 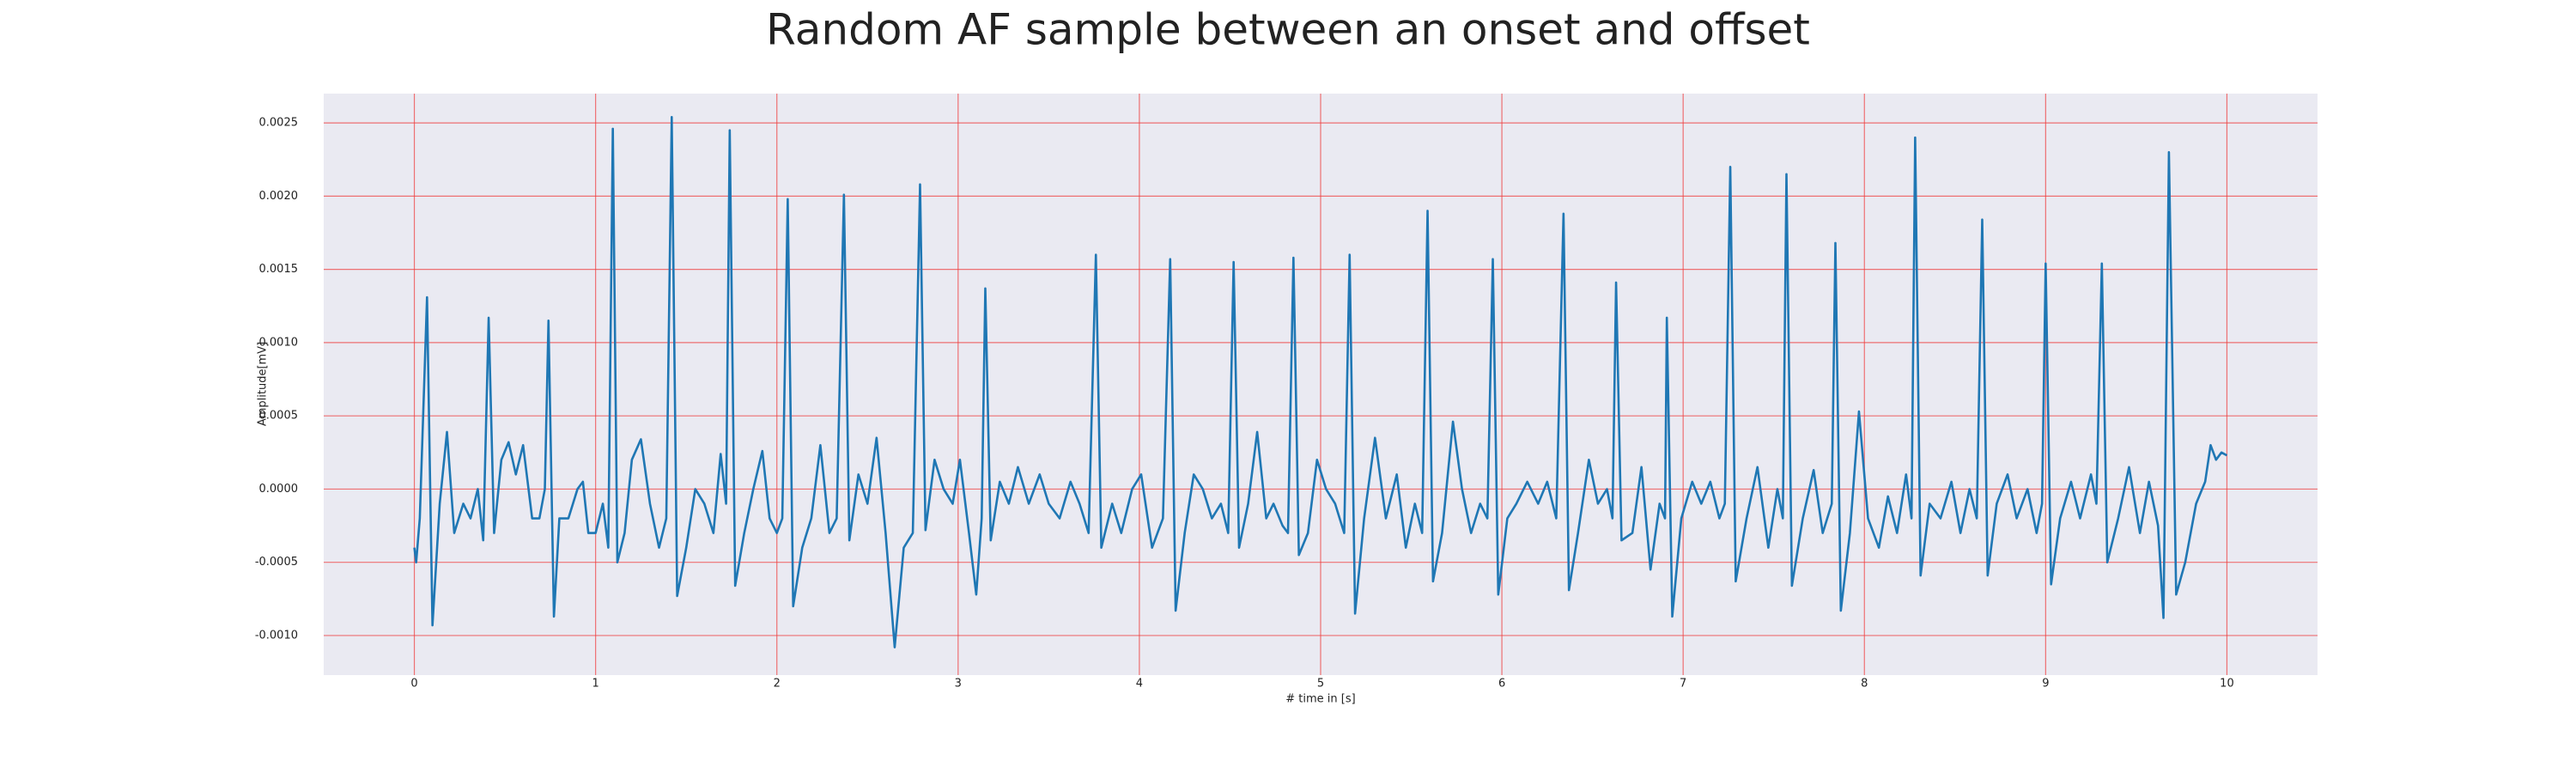 I want to click on x-tick-label: 1, so click(x=595, y=684).